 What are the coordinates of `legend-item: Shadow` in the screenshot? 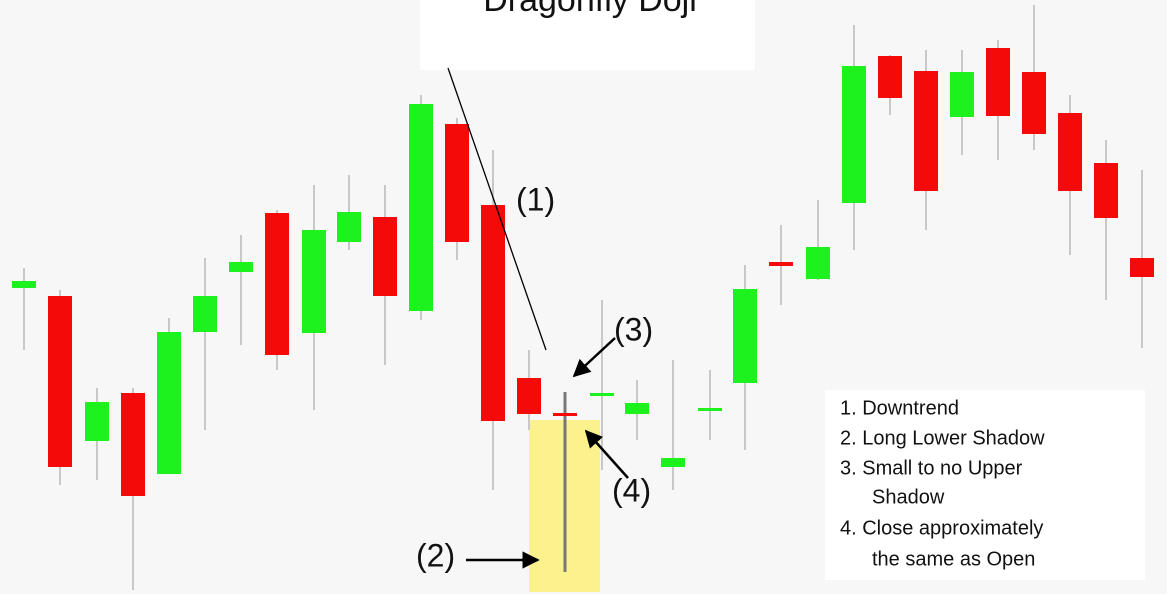 It's located at (908, 497).